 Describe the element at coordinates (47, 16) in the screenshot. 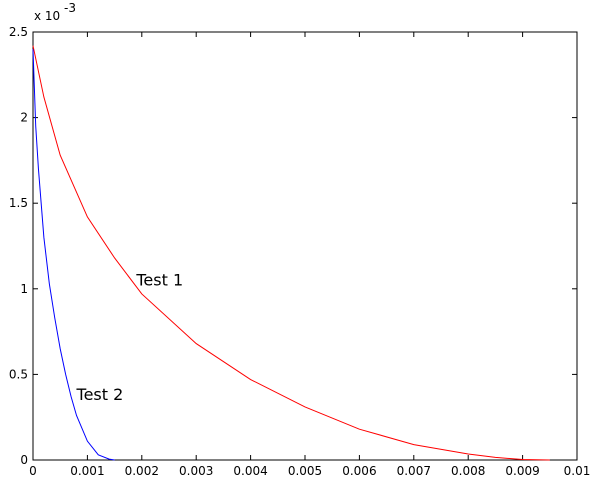

I see `y-multiplier-base: x 10` at that location.